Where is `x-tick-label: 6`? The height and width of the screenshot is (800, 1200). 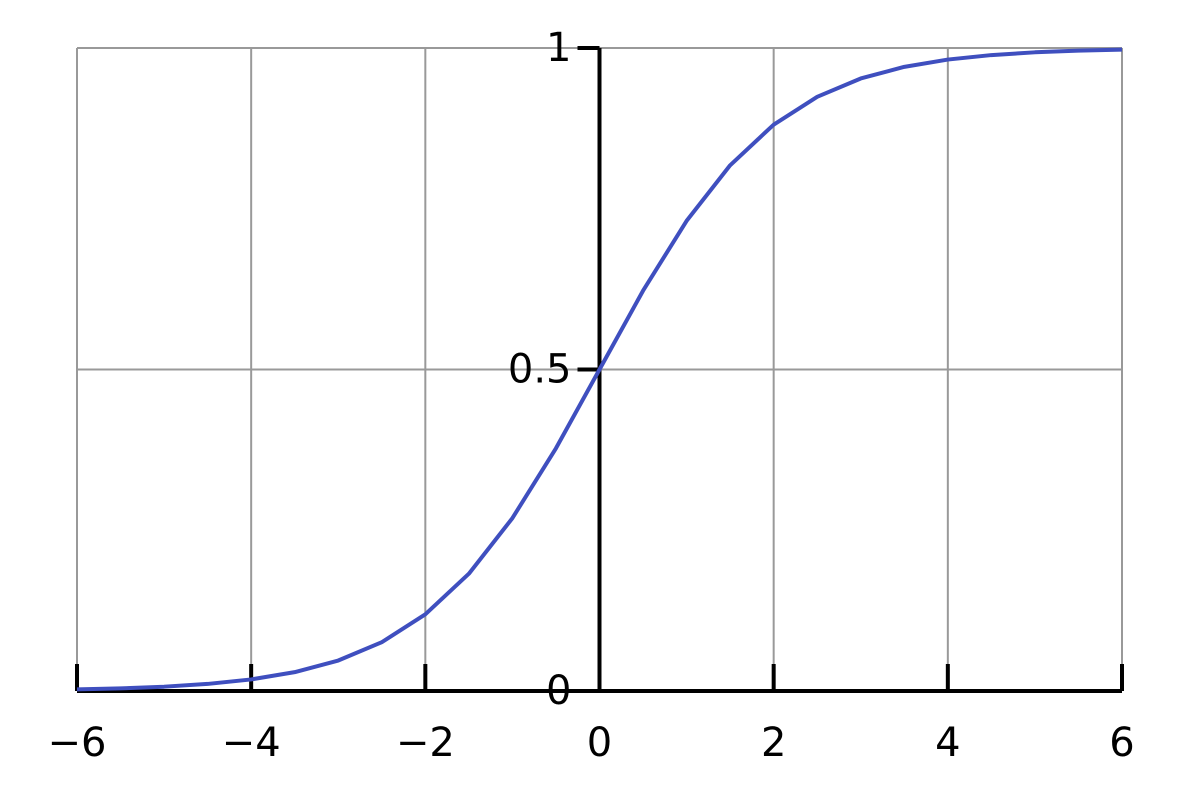 x-tick-label: 6 is located at coordinates (1121, 743).